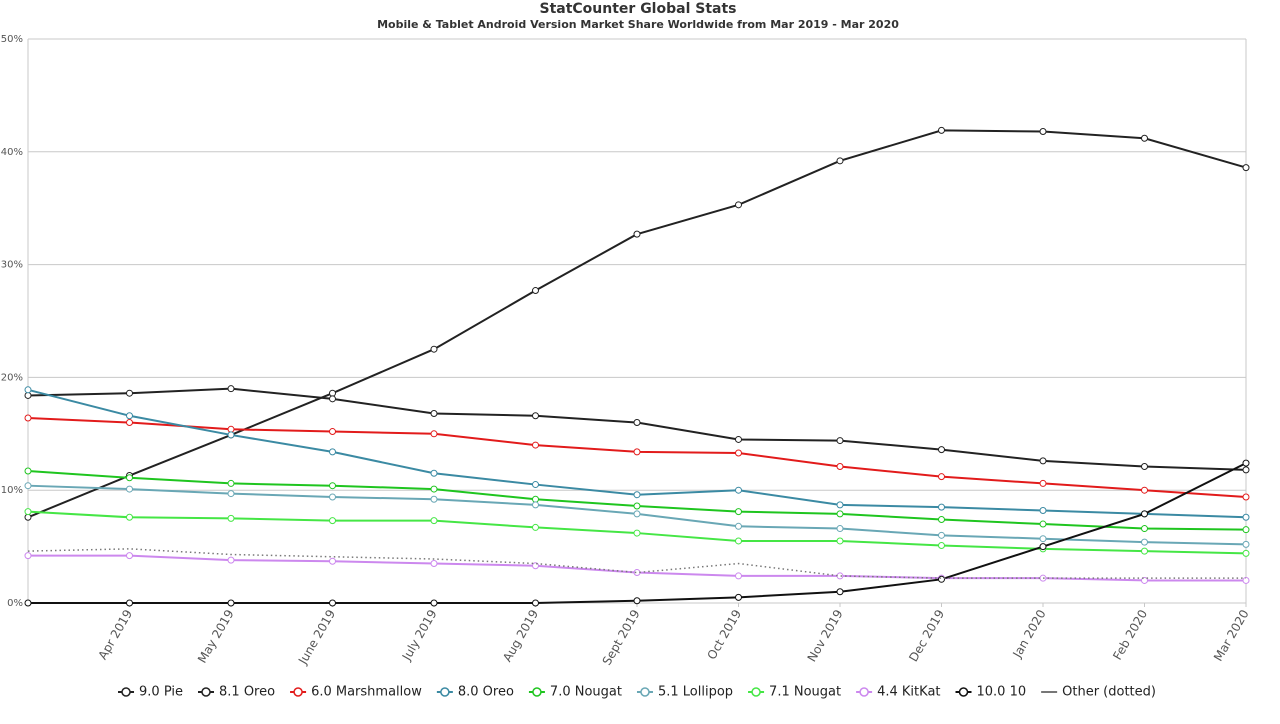 This screenshot has height=724, width=1280. I want to click on y-tick-label: 20%, so click(12, 377).